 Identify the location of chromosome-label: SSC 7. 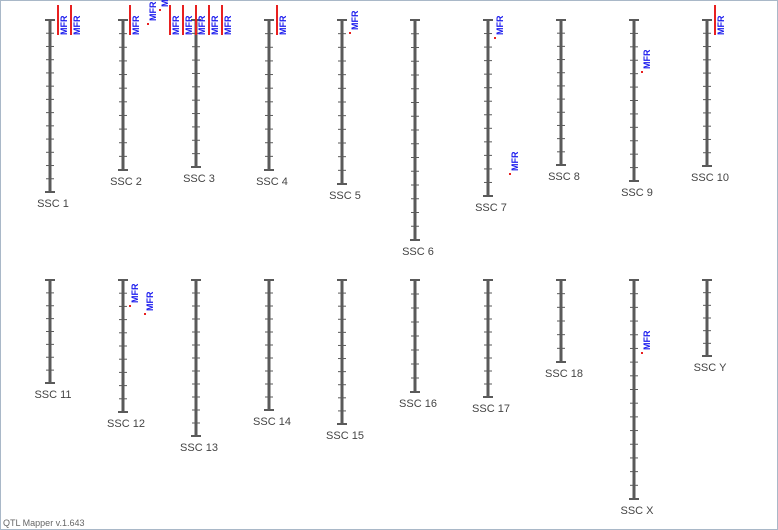
(491, 208).